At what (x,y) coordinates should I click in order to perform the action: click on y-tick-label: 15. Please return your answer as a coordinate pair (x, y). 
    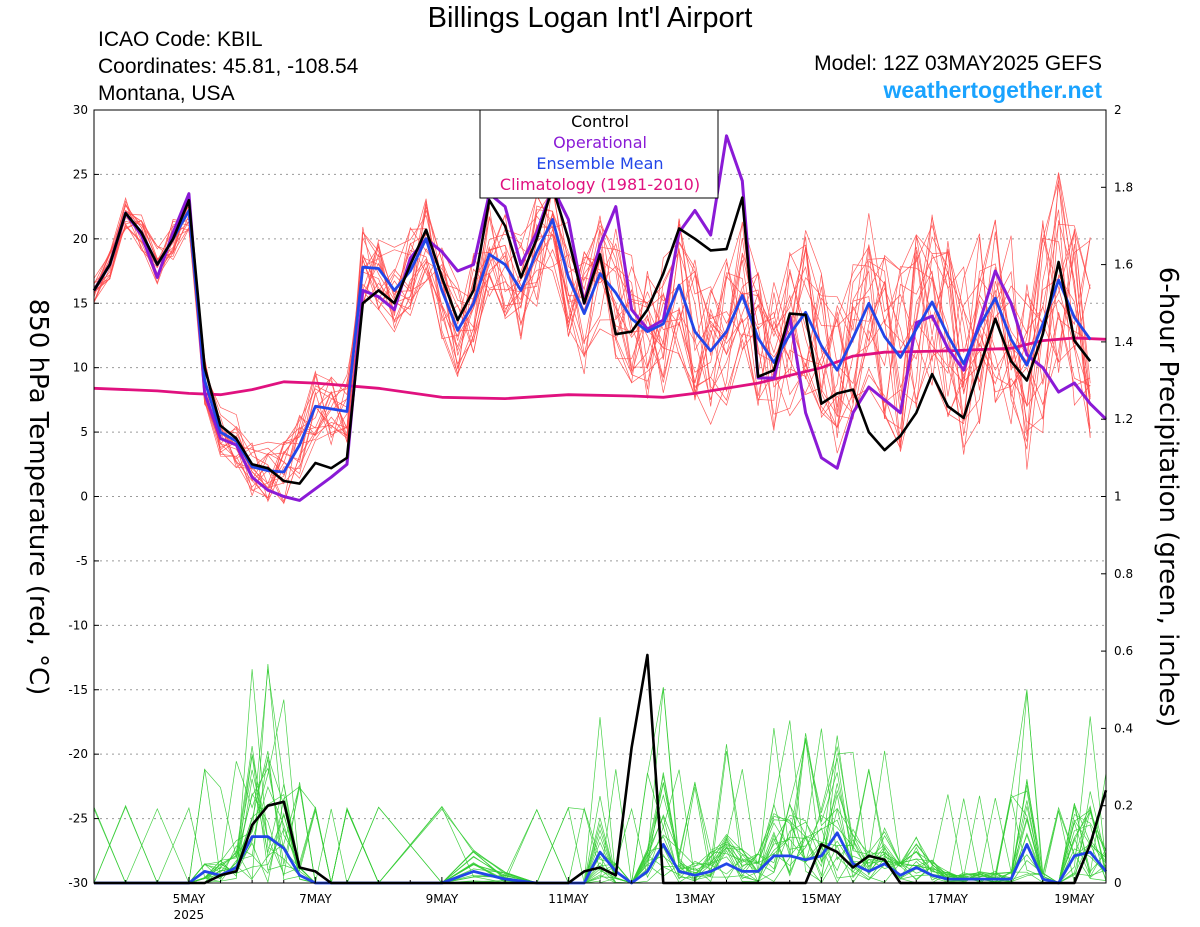
    Looking at the image, I should click on (80, 303).